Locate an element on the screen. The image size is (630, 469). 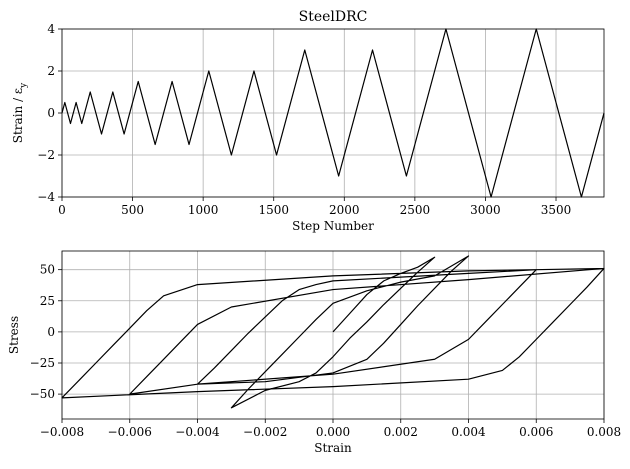
y-axis-label: Stress is located at coordinates (14, 335).